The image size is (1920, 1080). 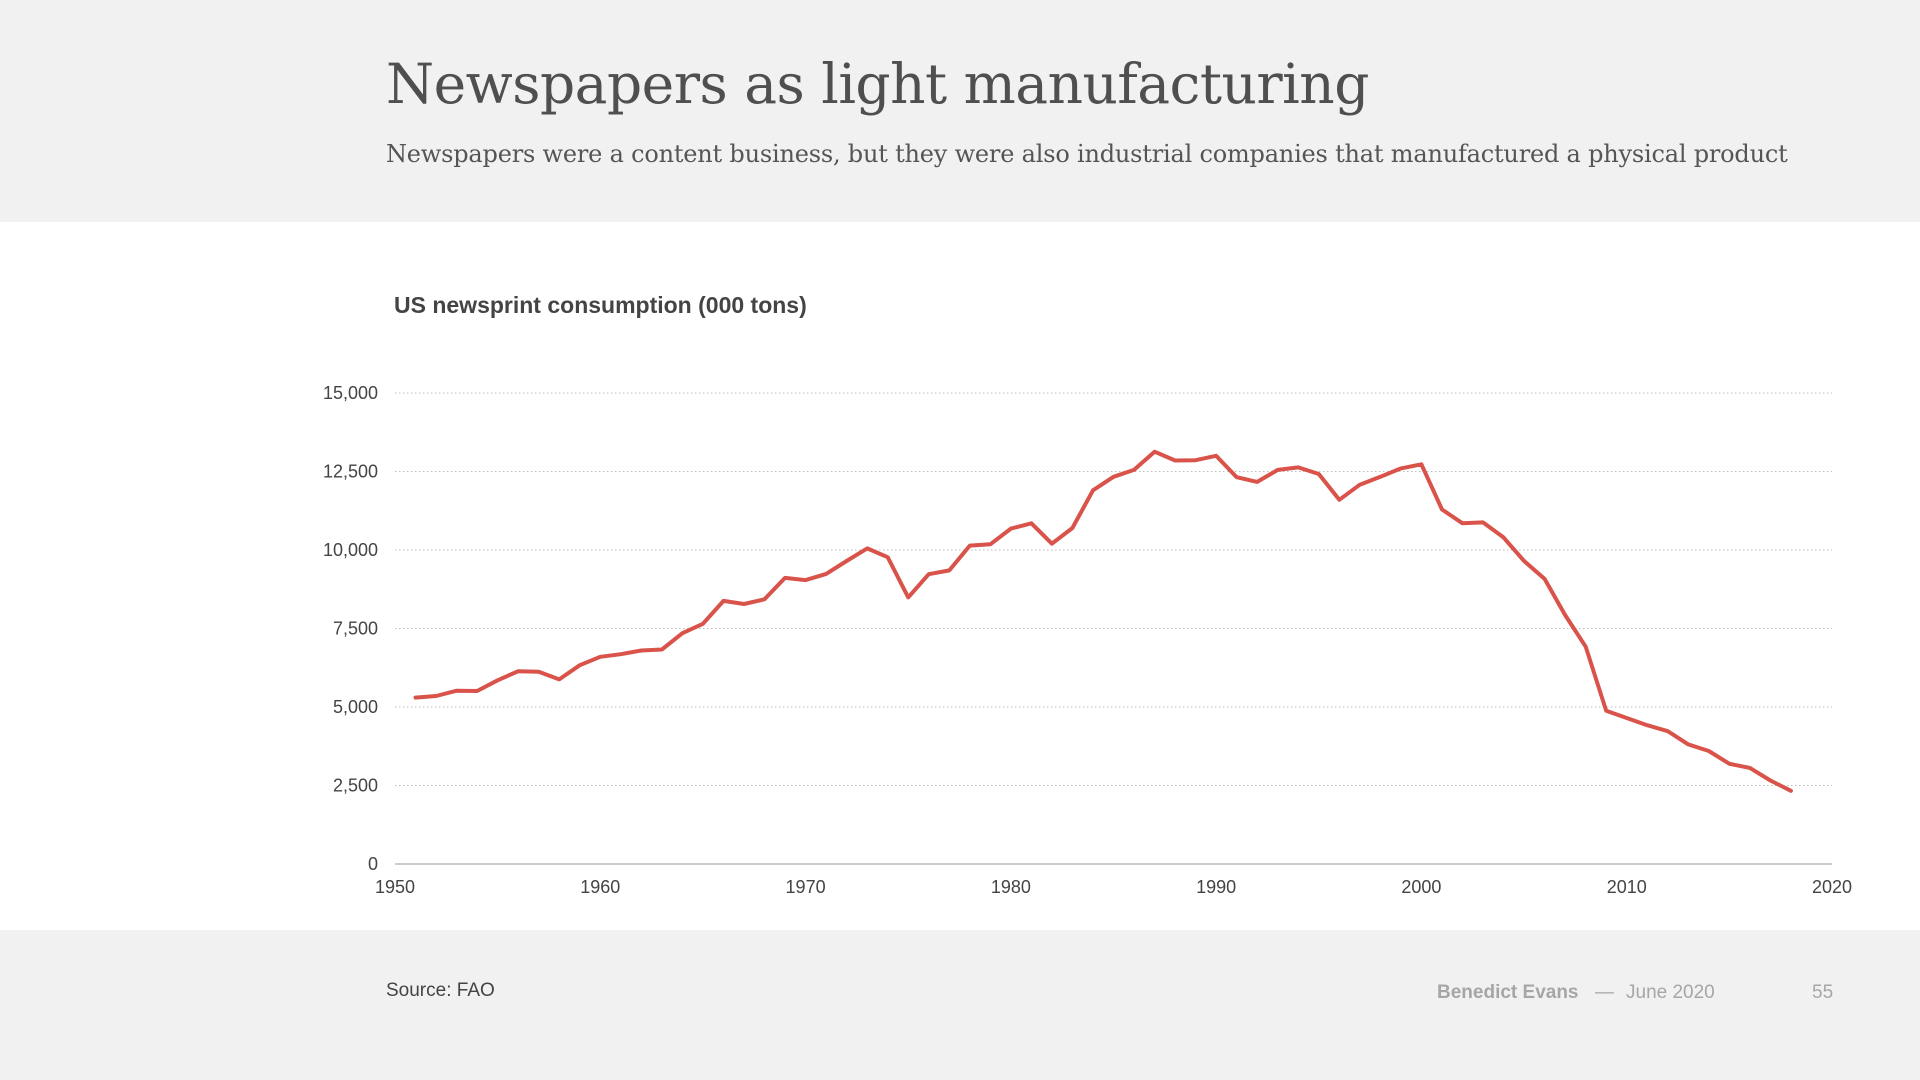 I want to click on x-tick-label: 1970, so click(x=806, y=887).